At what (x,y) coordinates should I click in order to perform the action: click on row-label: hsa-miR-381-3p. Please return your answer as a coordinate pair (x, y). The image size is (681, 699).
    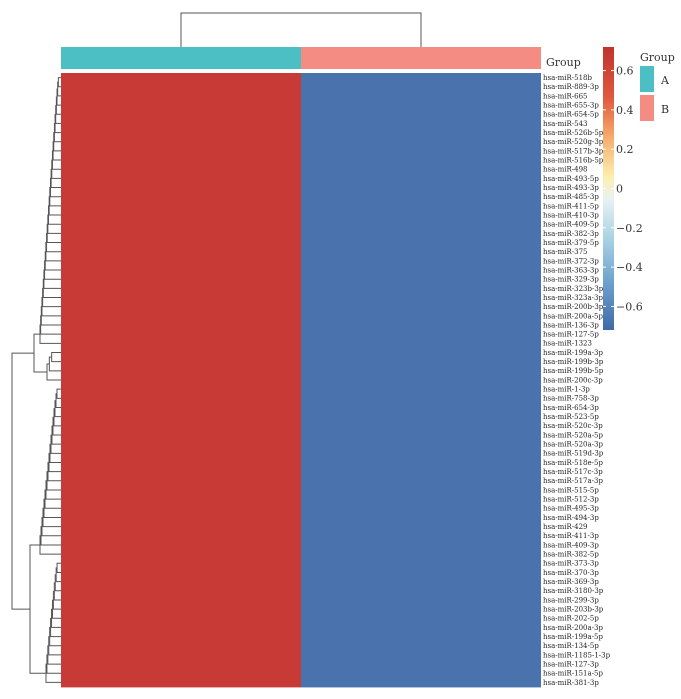
    Looking at the image, I should click on (571, 683).